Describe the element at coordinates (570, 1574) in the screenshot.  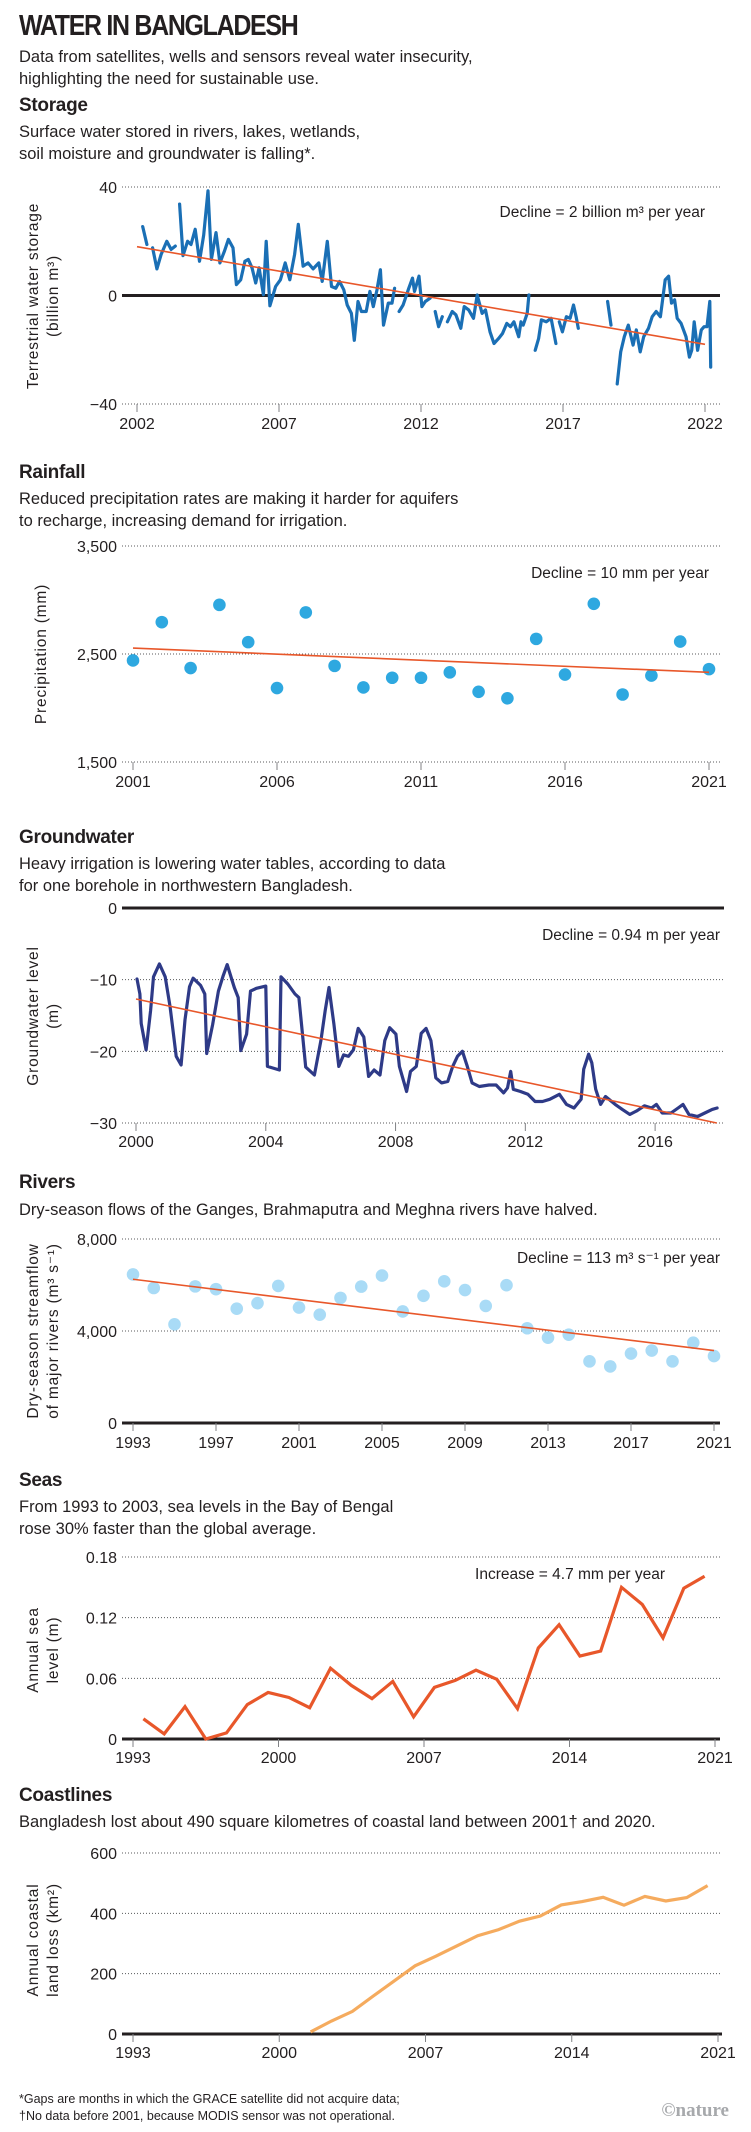
I see `trend-annotation: Increase = 4.7 mm per year` at that location.